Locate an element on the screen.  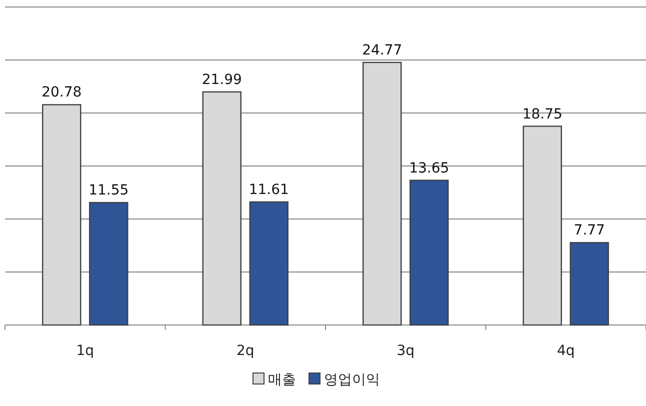
data-label: 11.55 is located at coordinates (108, 190).